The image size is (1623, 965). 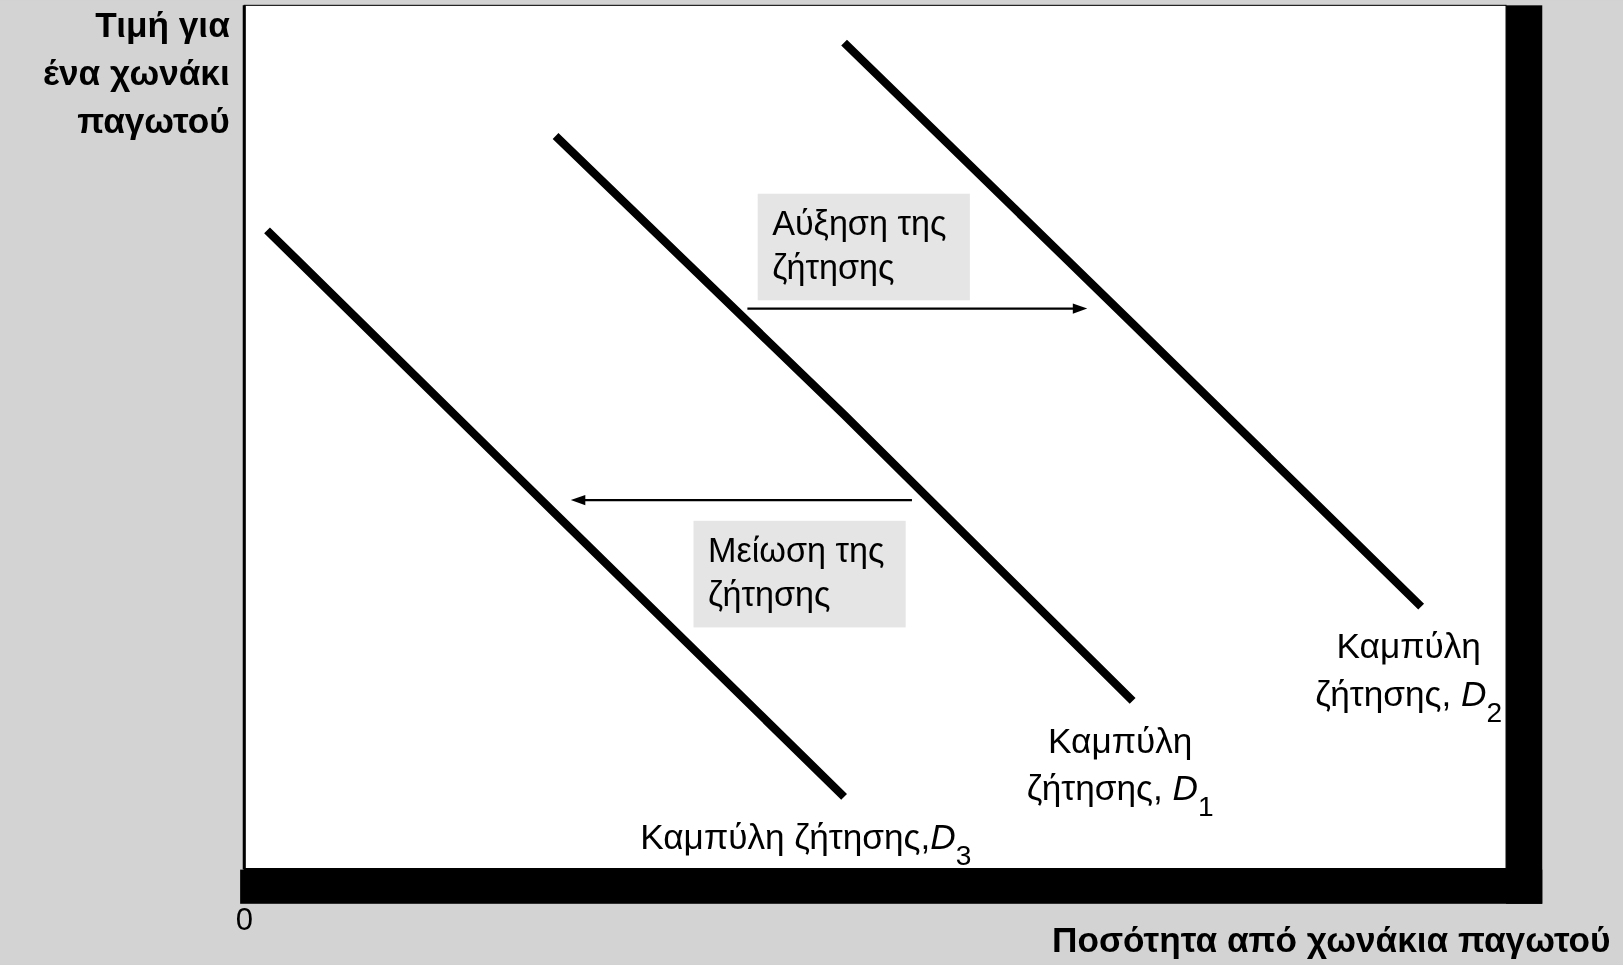 I want to click on text: Καμπύλη ζήτησης, D$_{2}$, so click(x=1409, y=677).